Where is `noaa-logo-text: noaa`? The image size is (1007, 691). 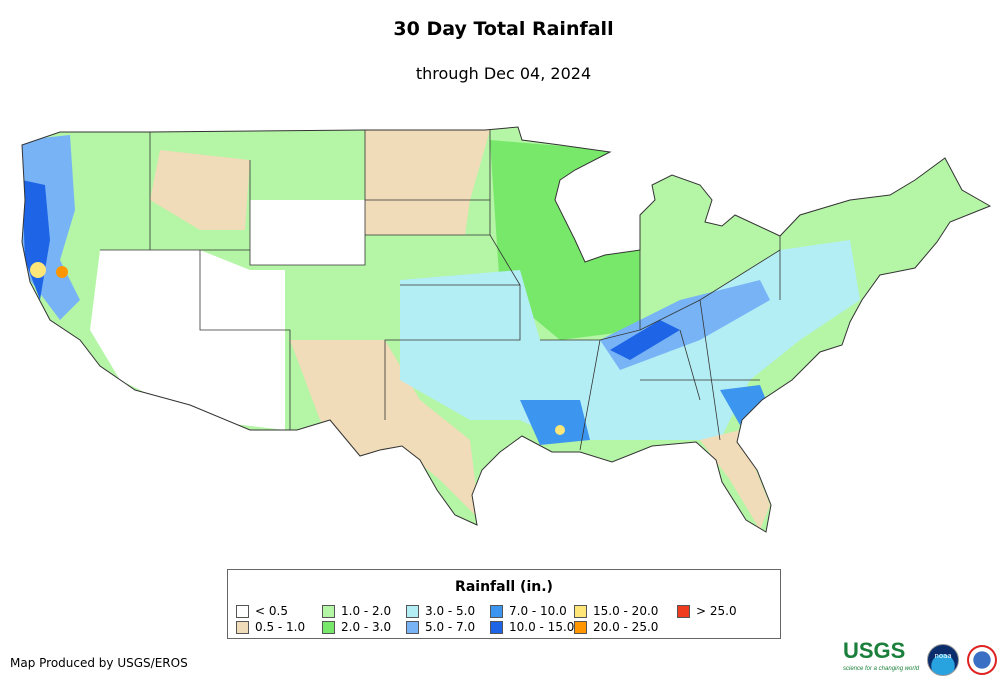
noaa-logo-text: noaa is located at coordinates (943, 656).